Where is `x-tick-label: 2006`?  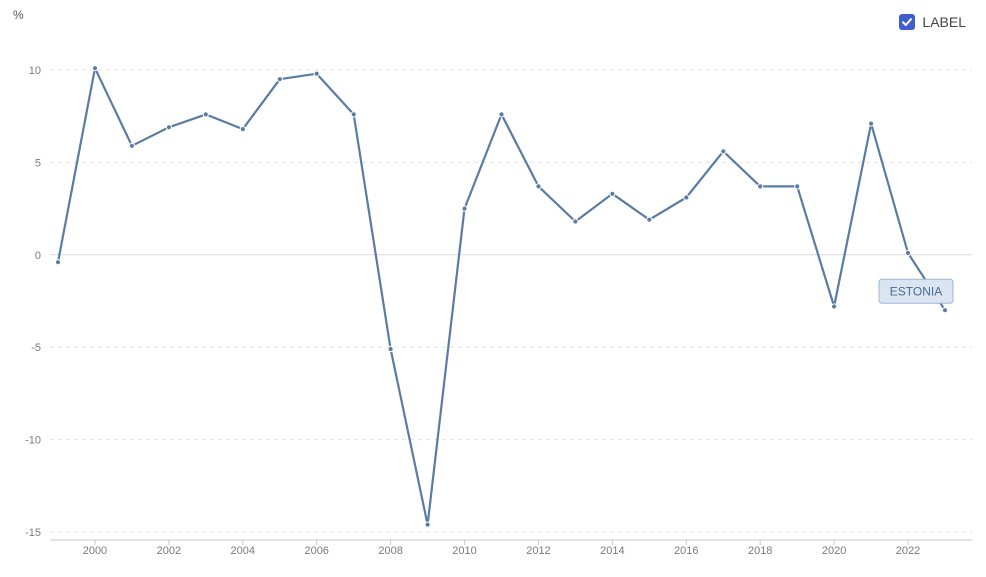
x-tick-label: 2006 is located at coordinates (316, 551).